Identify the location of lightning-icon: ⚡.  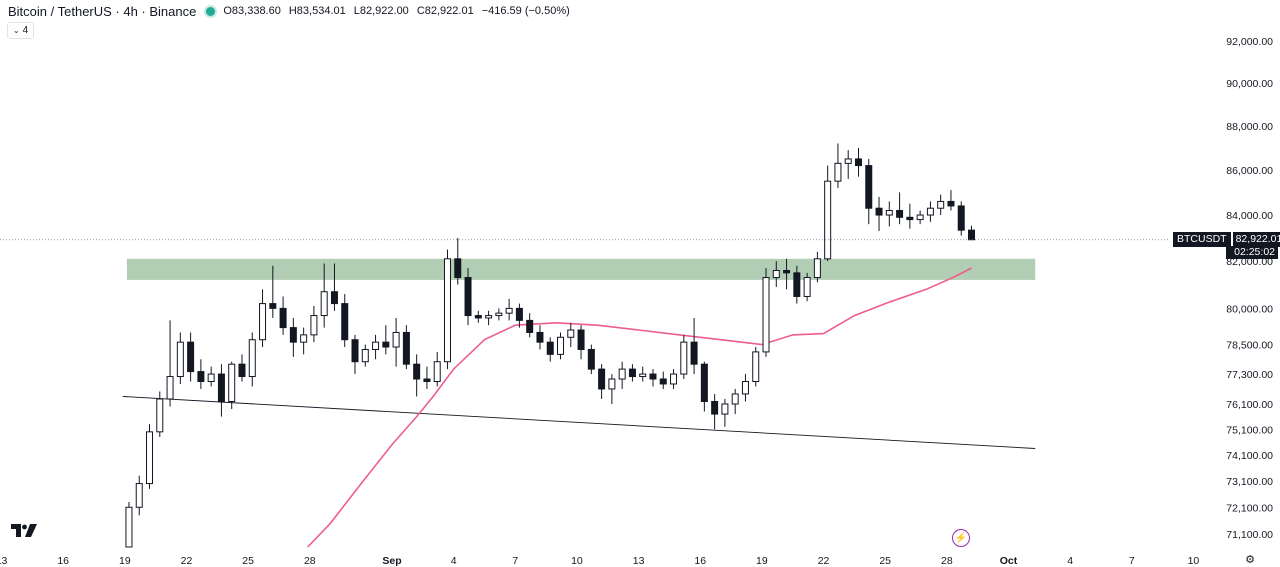
(961, 538).